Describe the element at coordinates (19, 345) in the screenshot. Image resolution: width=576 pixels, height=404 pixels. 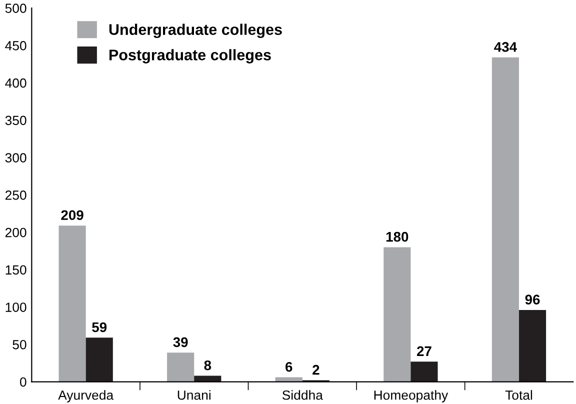
I see `y-tick-label: 50` at that location.